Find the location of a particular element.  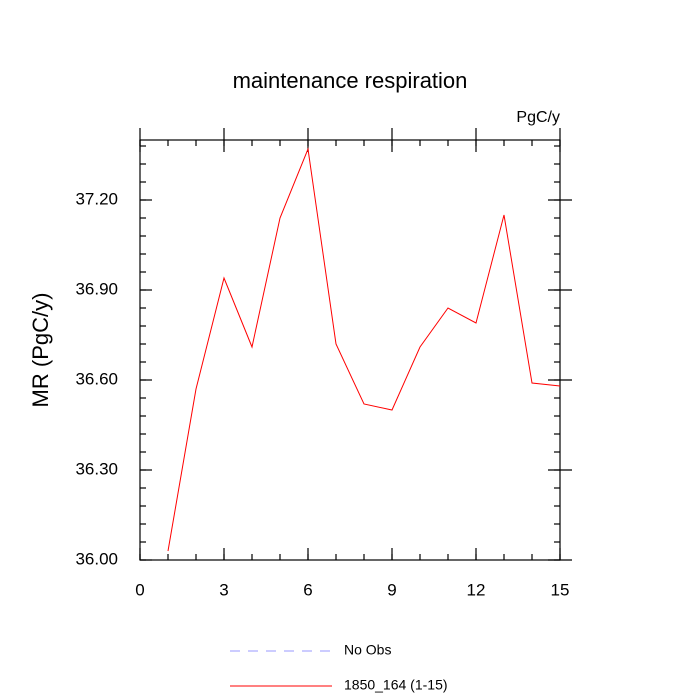

y-tick-label: 36.90 is located at coordinates (96, 288).